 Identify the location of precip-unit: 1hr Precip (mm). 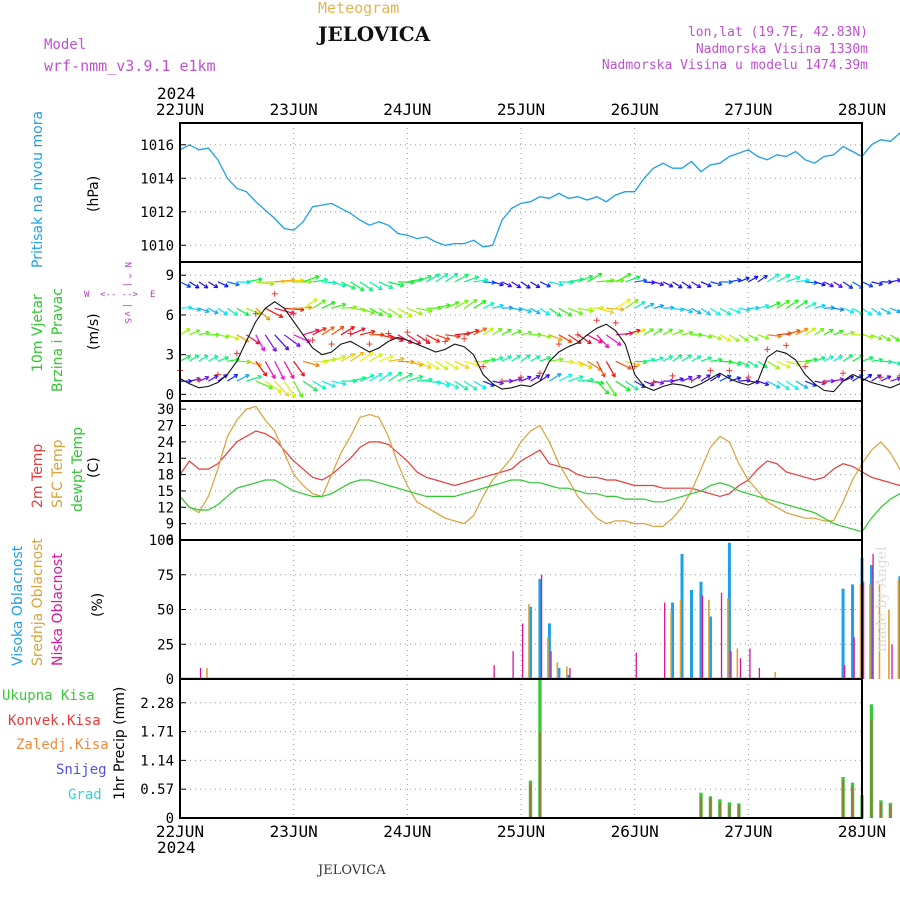
(120, 743).